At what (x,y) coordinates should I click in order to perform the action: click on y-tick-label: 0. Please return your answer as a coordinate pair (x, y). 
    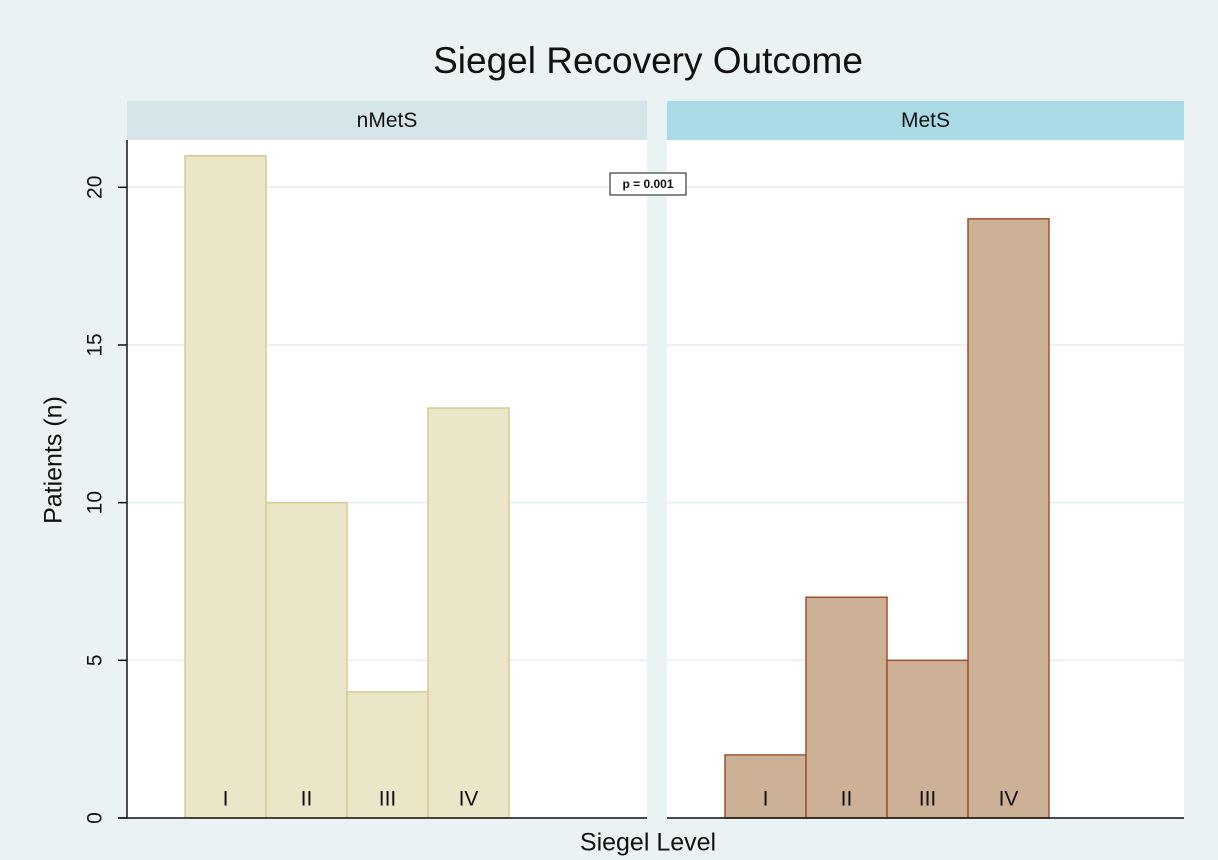
    Looking at the image, I should click on (95, 818).